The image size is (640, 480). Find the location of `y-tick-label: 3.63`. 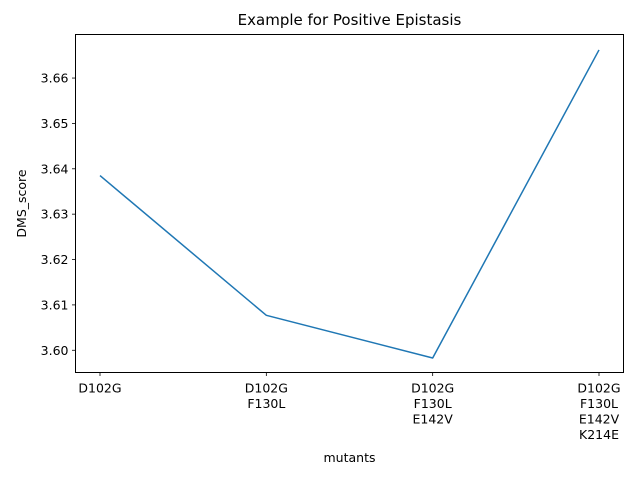

y-tick-label: 3.63 is located at coordinates (55, 214).